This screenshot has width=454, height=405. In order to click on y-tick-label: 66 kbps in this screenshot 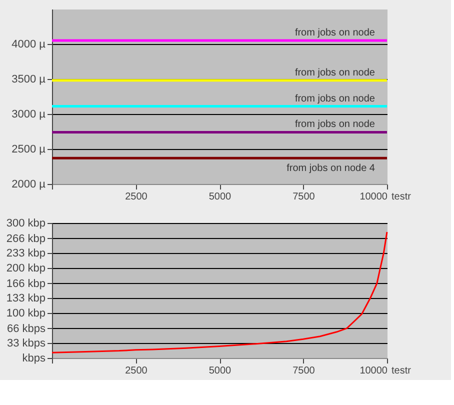, I will do `click(26, 328)`.